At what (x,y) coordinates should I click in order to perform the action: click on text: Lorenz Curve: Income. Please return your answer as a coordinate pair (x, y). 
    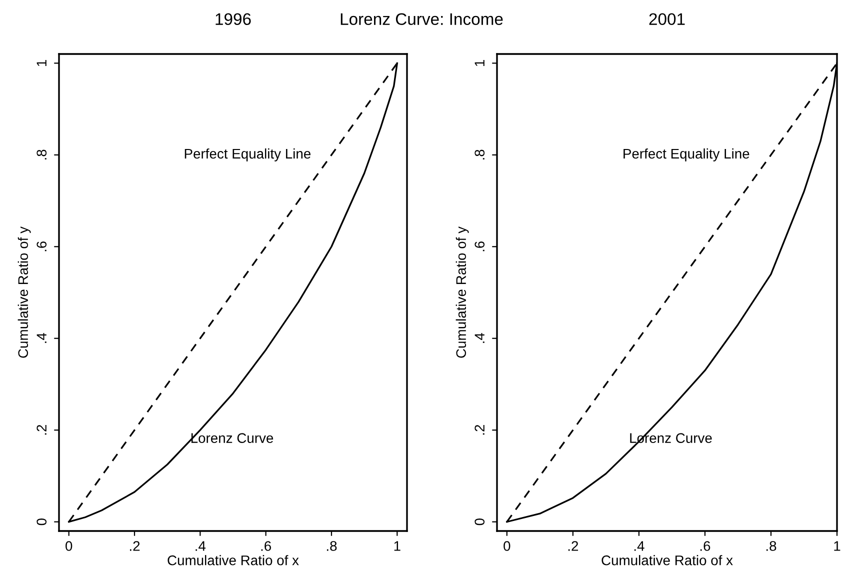
    Looking at the image, I should click on (421, 19).